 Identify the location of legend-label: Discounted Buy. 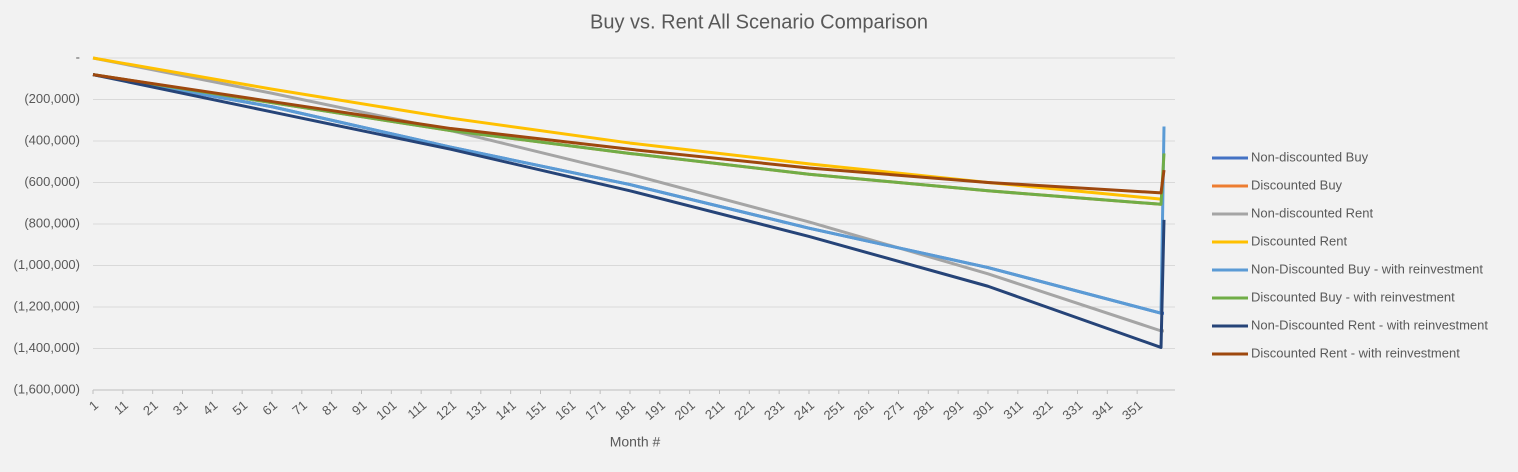
(1297, 184).